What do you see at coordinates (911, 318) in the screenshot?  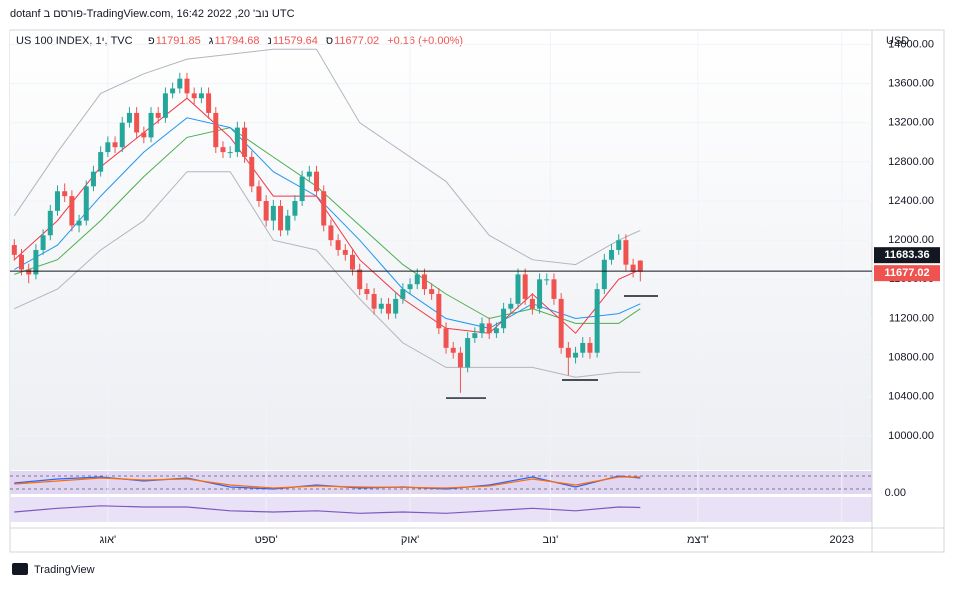 I see `y-tick-label: 11200.00` at bounding box center [911, 318].